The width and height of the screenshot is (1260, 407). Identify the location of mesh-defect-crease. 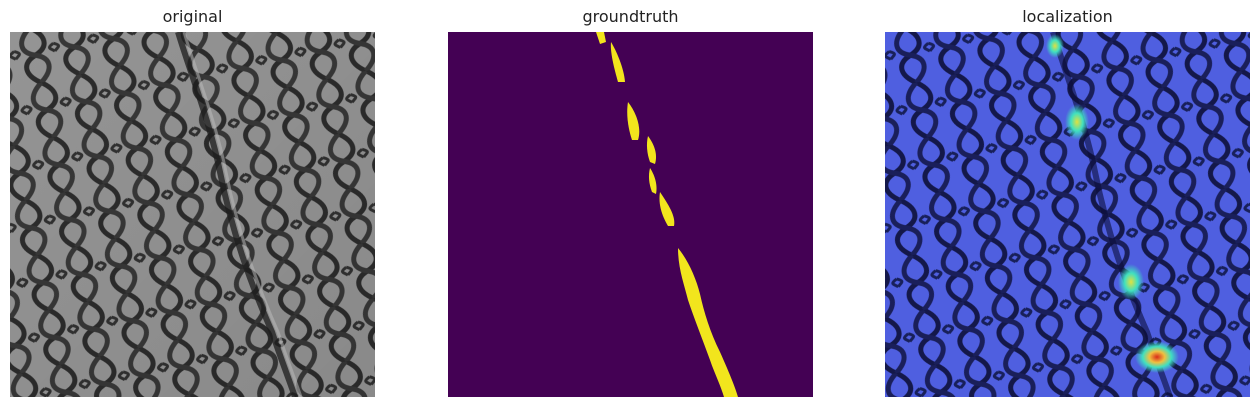
(236, 214).